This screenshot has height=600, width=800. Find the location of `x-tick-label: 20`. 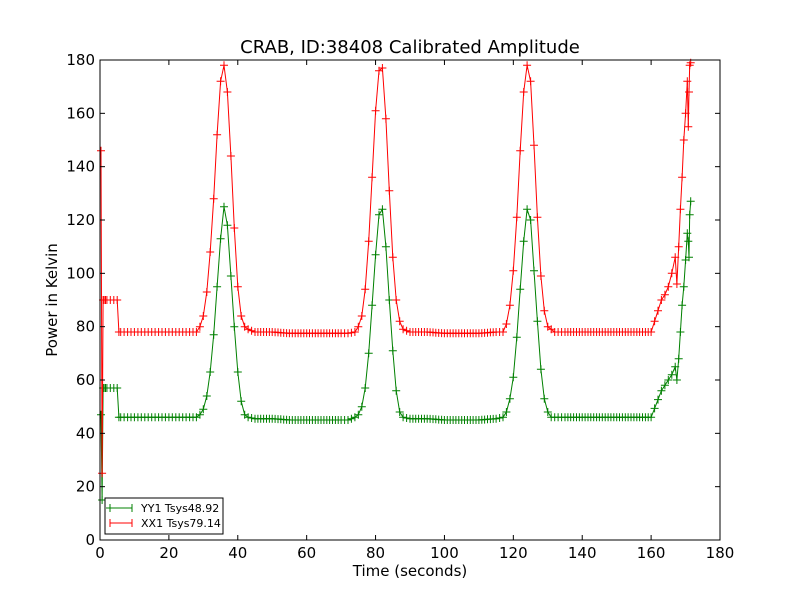

x-tick-label: 20 is located at coordinates (168, 553).